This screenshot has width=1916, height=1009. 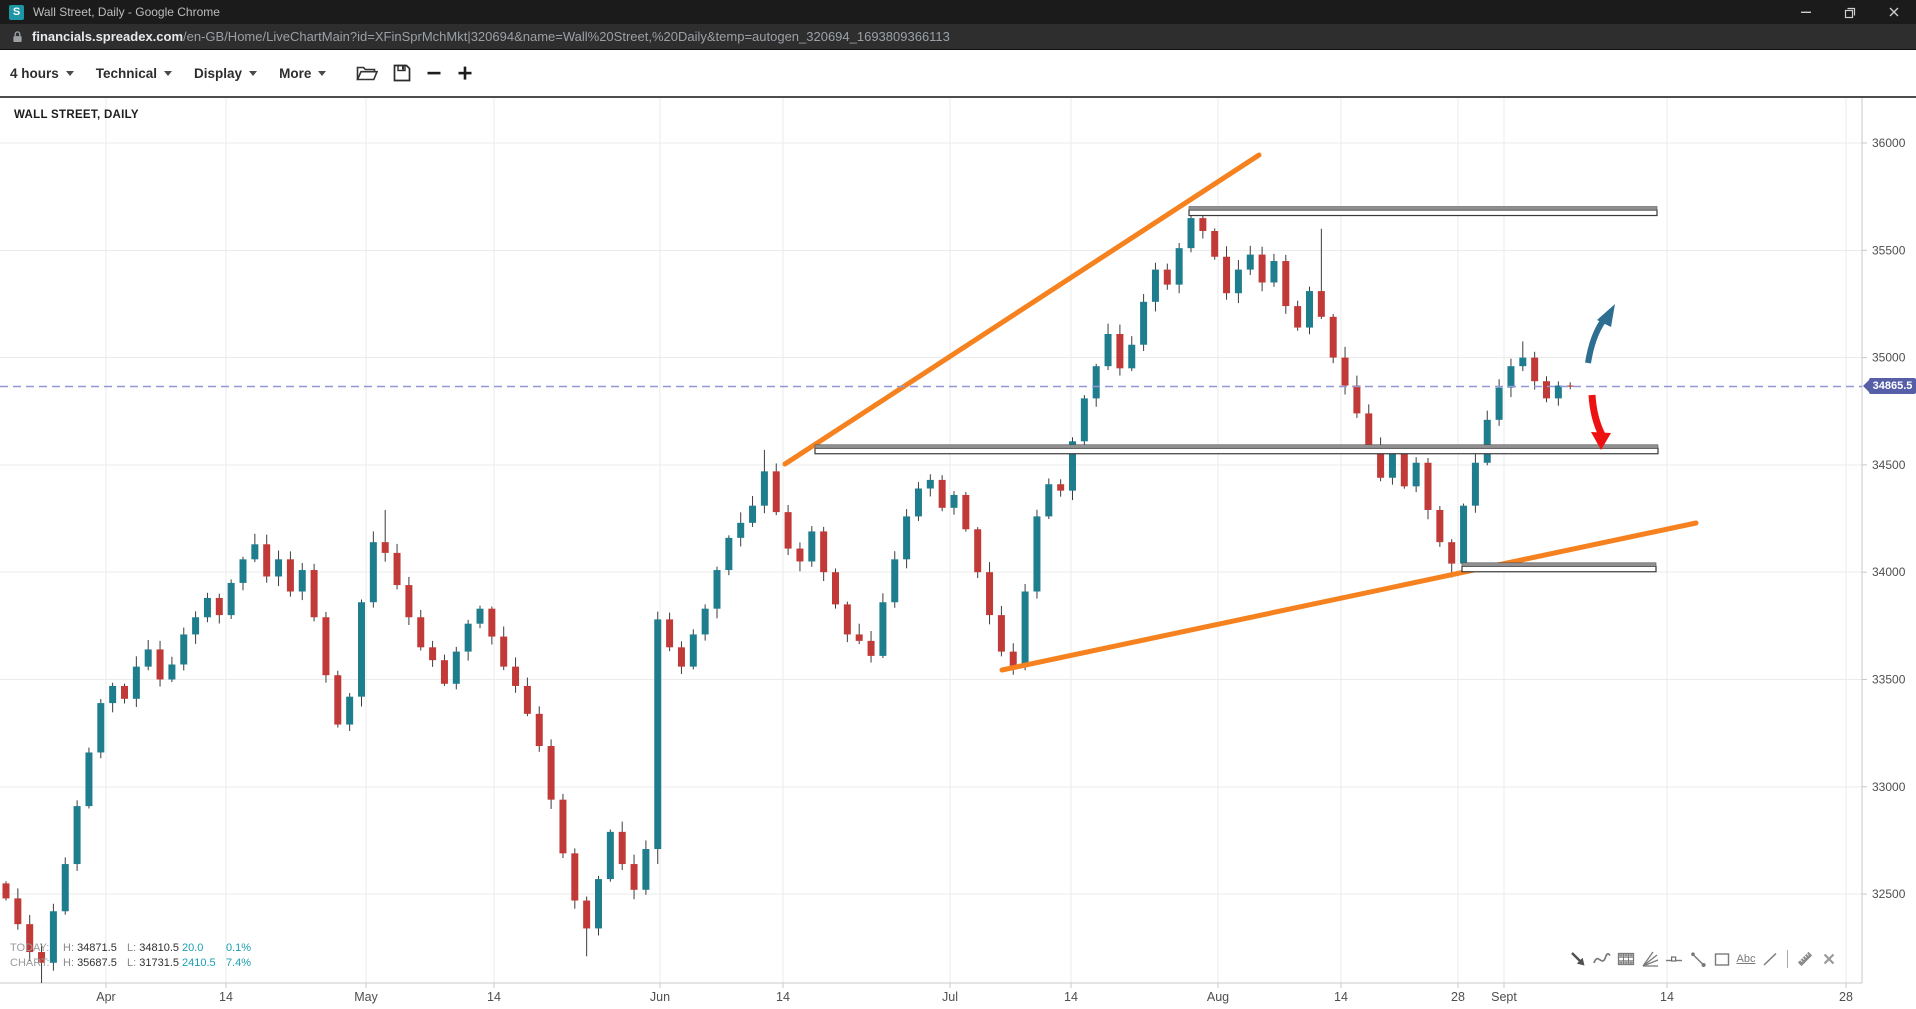 I want to click on site-favicon: S, so click(x=16, y=12).